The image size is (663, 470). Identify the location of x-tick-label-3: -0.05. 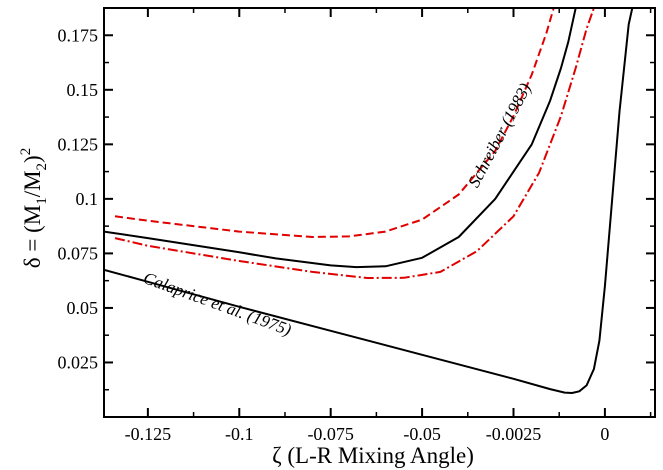
(422, 434).